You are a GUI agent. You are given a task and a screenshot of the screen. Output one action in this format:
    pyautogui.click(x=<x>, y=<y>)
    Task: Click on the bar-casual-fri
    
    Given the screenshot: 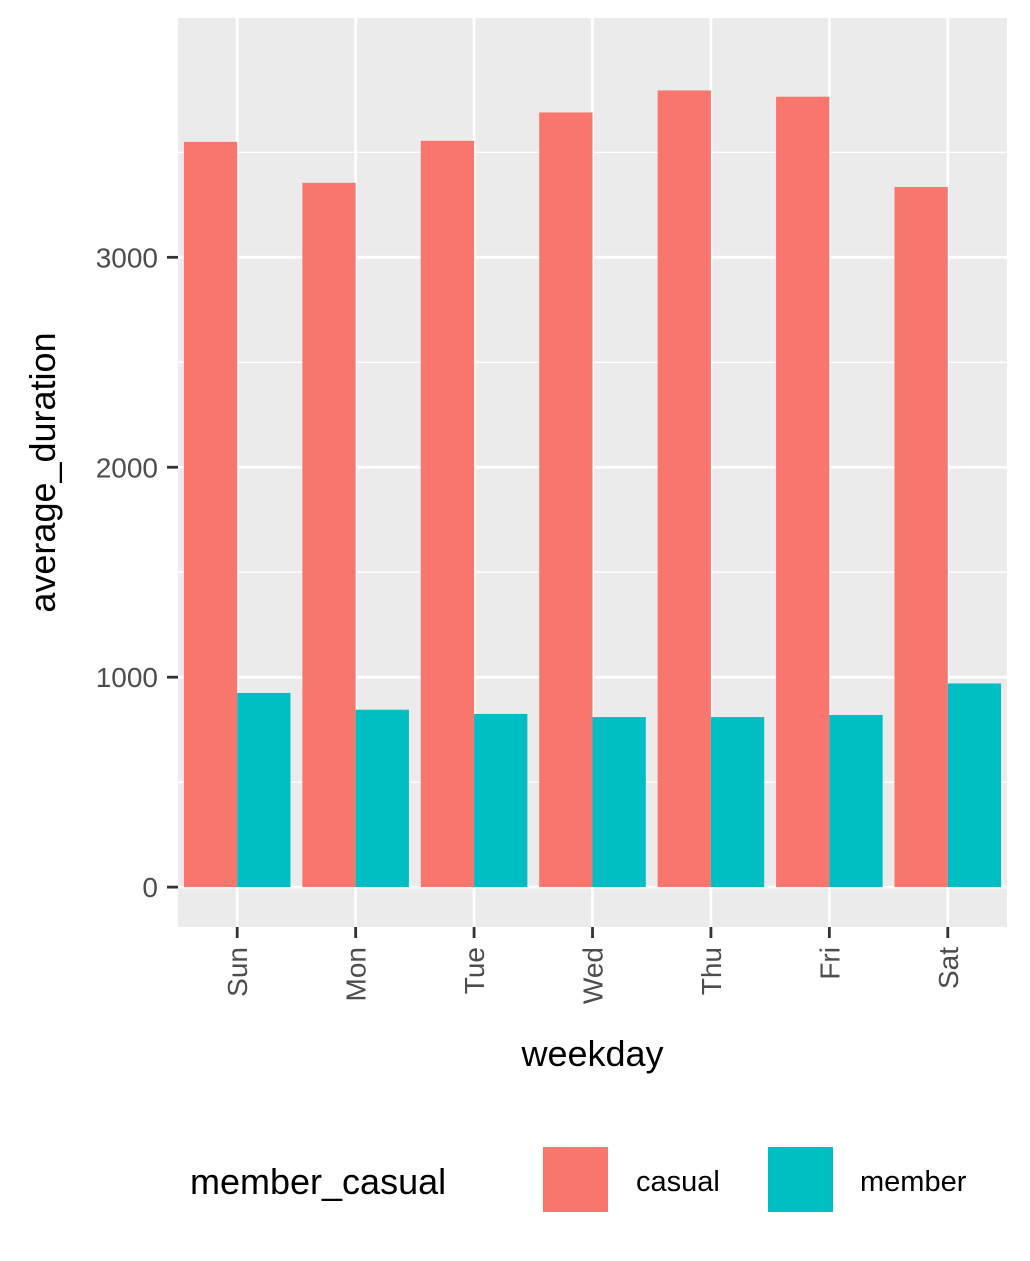 What is the action you would take?
    pyautogui.click(x=803, y=492)
    